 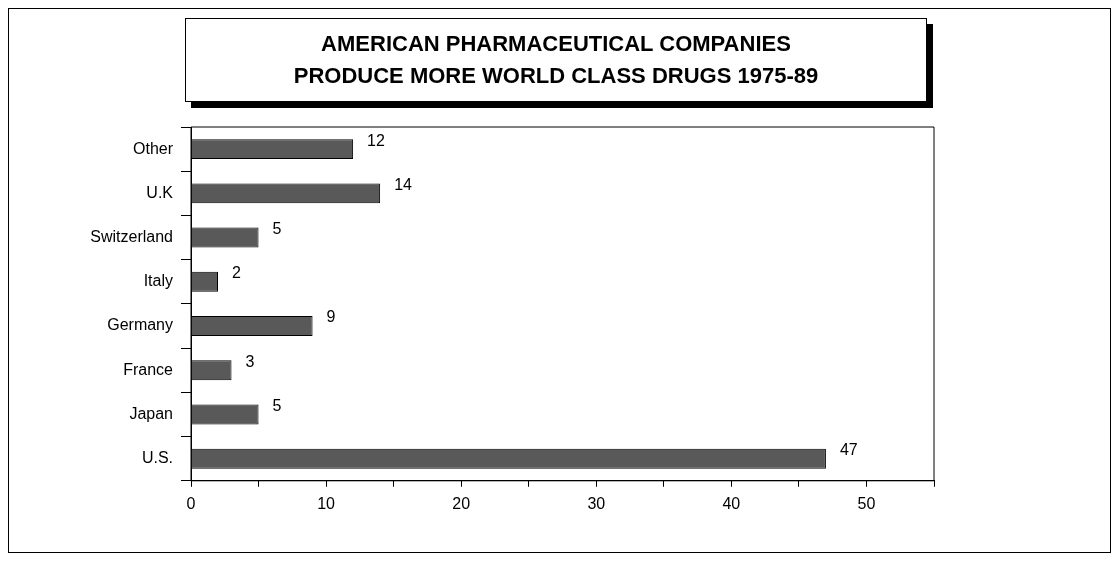 What do you see at coordinates (461, 503) in the screenshot?
I see `x-tick-label: 20` at bounding box center [461, 503].